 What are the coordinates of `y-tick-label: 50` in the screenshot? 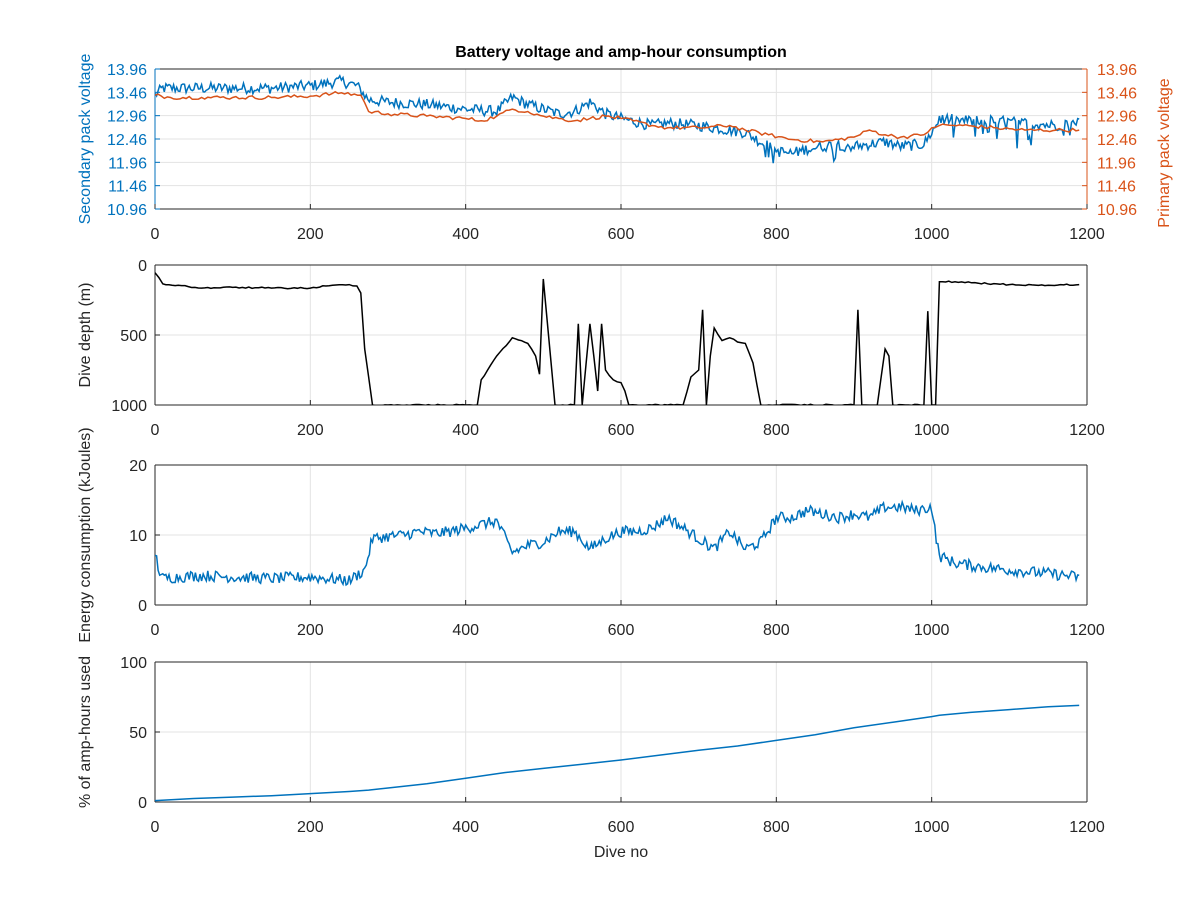 It's located at (138, 733).